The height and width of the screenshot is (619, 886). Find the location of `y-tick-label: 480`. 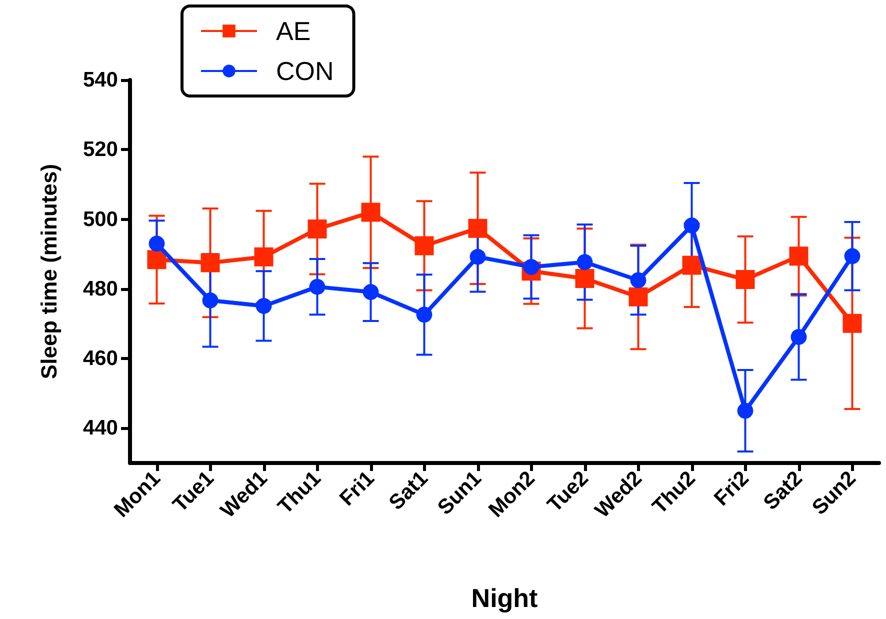

y-tick-label: 480 is located at coordinates (100, 288).